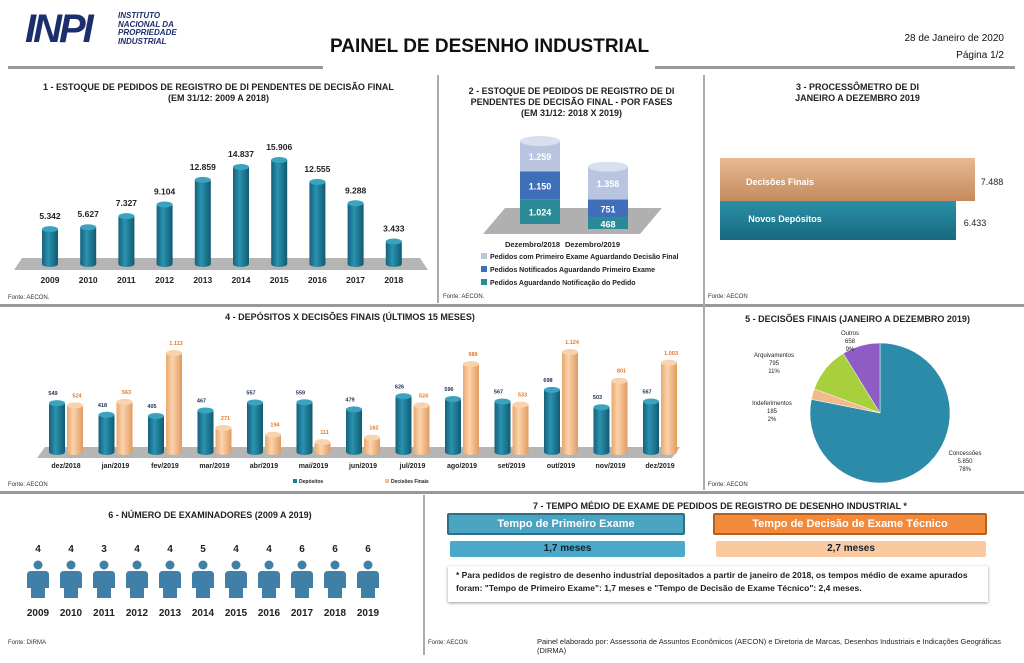 This screenshot has width=1024, height=663. Describe the element at coordinates (57, 452) in the screenshot. I see `bar-depositos-dez/2018-base` at that location.